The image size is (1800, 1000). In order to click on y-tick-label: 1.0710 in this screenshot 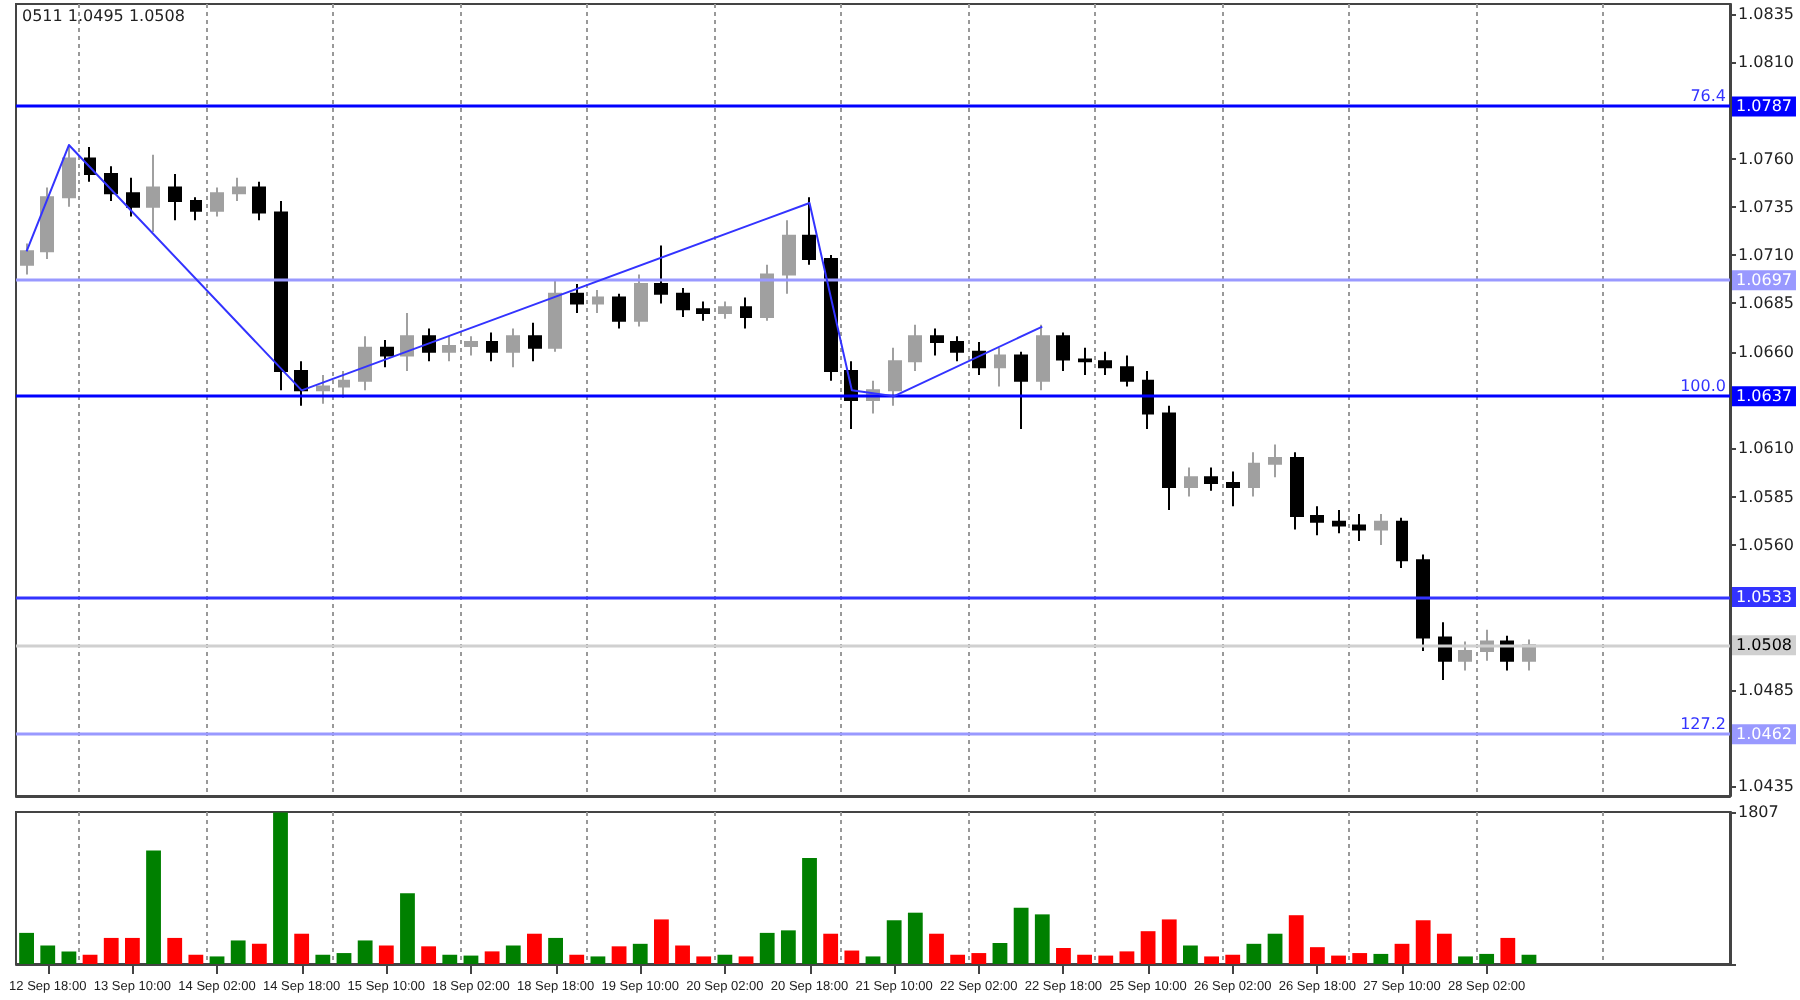, I will do `click(1766, 255)`.